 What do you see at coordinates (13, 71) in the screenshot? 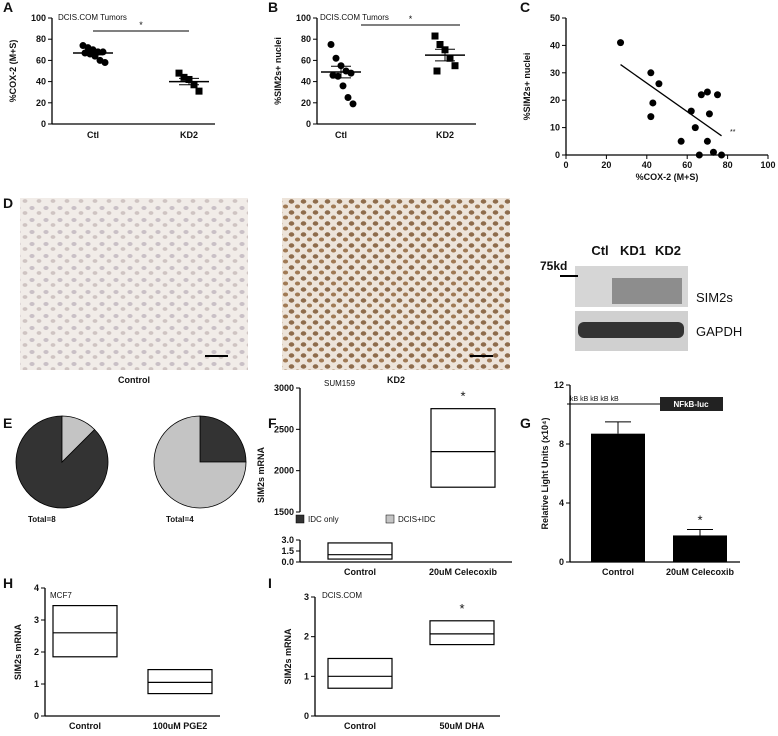
I see `y-axis-label: %COX-2 (M+S)` at bounding box center [13, 71].